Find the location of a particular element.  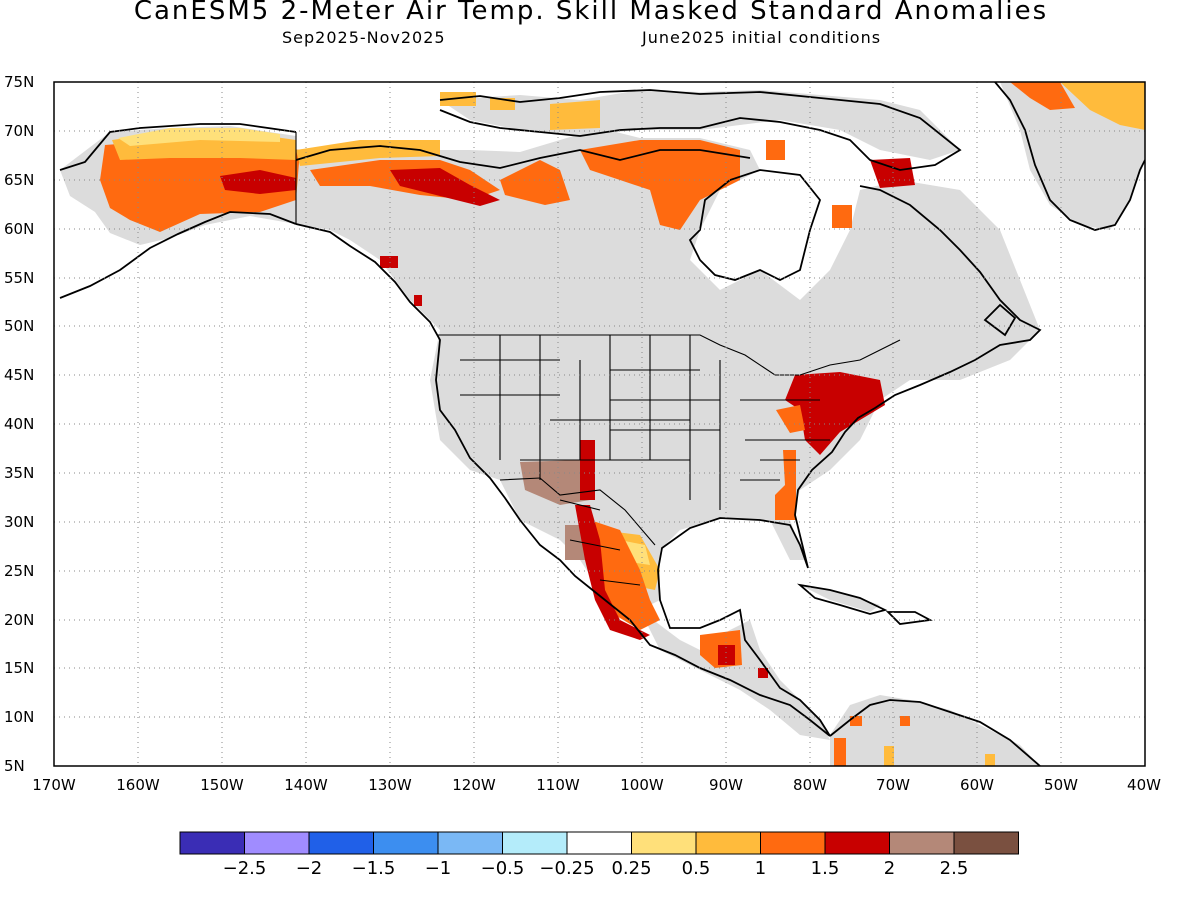

colorbar-swatches is located at coordinates (599, 843).